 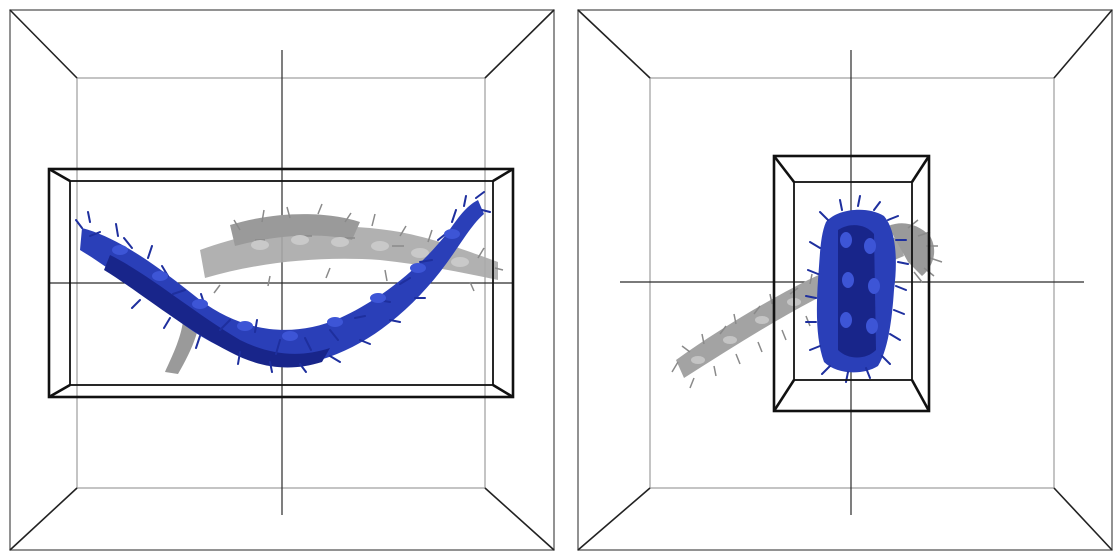 I want to click on gray-helix-bundle, so click(x=349, y=253).